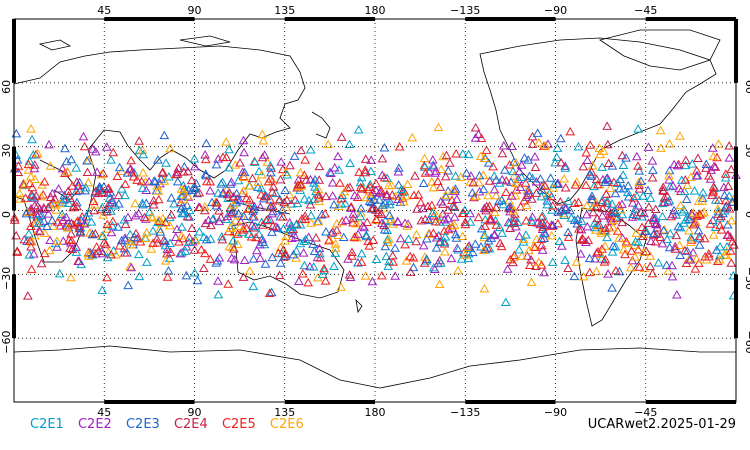 Image resolution: width=750 pixels, height=450 pixels. What do you see at coordinates (645, 412) in the screenshot?
I see `tick-label: −45` at bounding box center [645, 412].